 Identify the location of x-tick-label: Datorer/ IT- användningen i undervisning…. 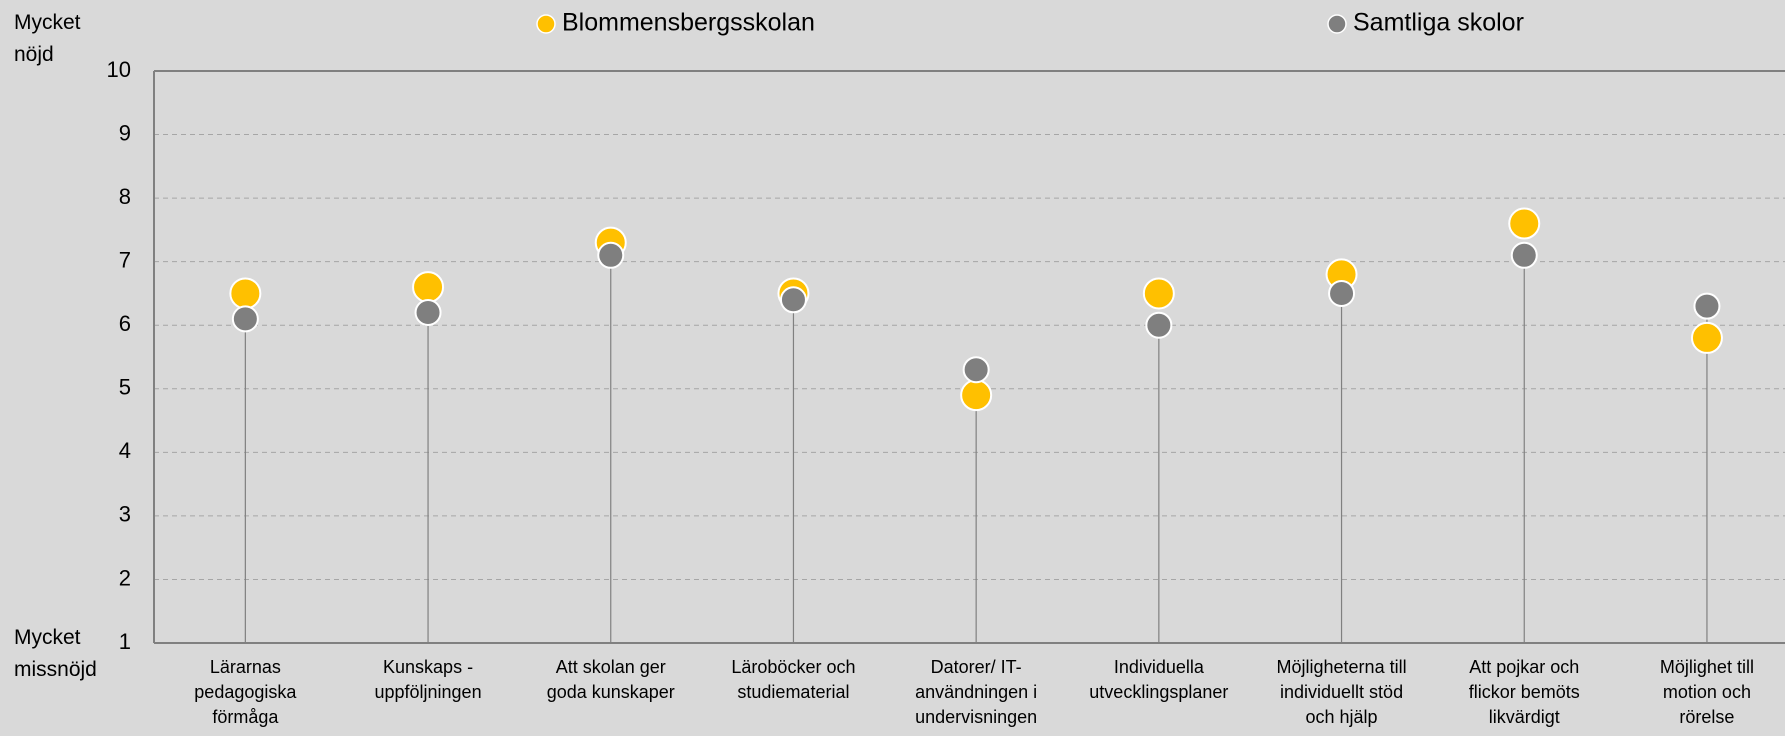
(976, 692).